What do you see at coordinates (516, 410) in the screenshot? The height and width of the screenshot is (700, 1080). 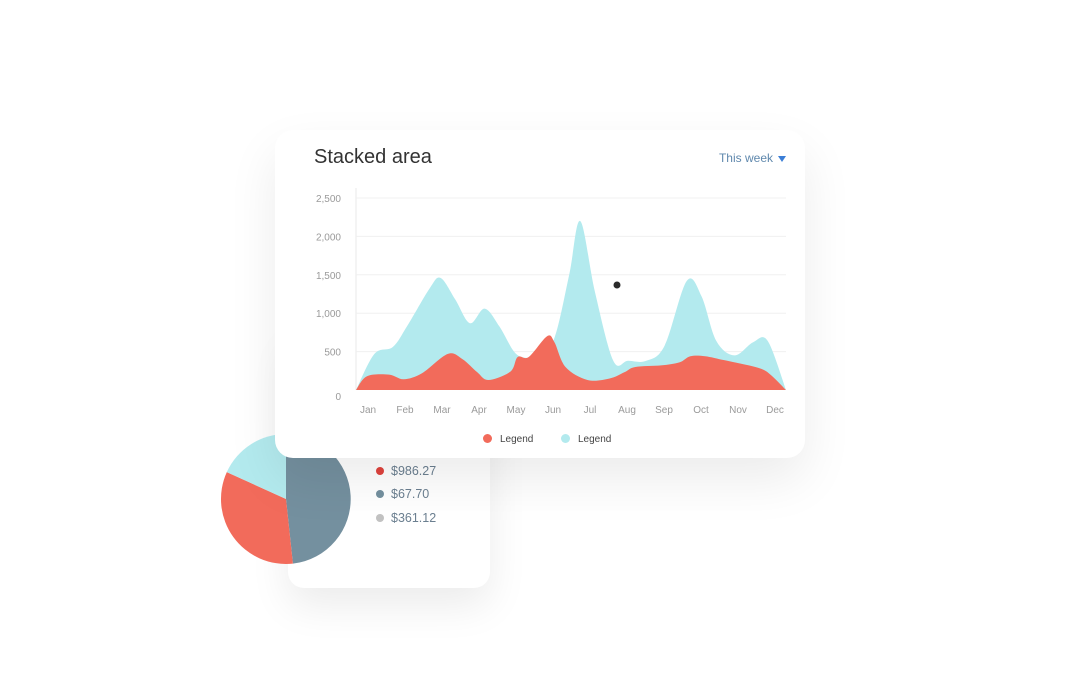 I see `x-tick-label: May` at bounding box center [516, 410].